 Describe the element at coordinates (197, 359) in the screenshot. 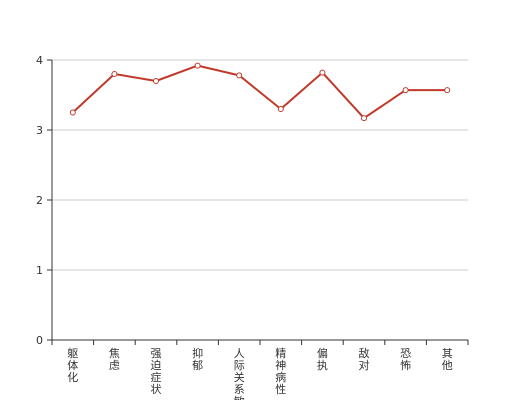

I see `x-tick-label: 抑郁` at that location.